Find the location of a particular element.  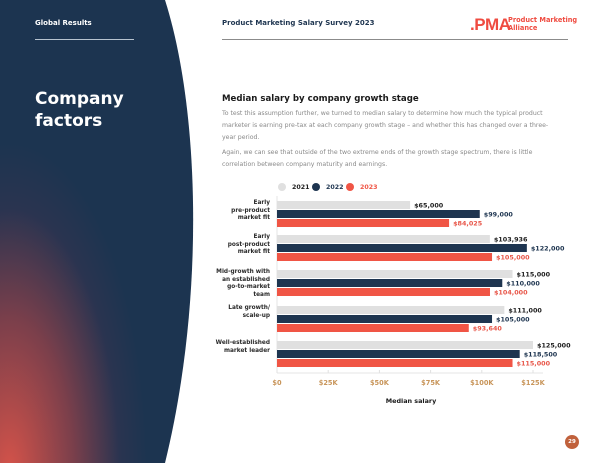

x-tick-label: $125K is located at coordinates (533, 383).